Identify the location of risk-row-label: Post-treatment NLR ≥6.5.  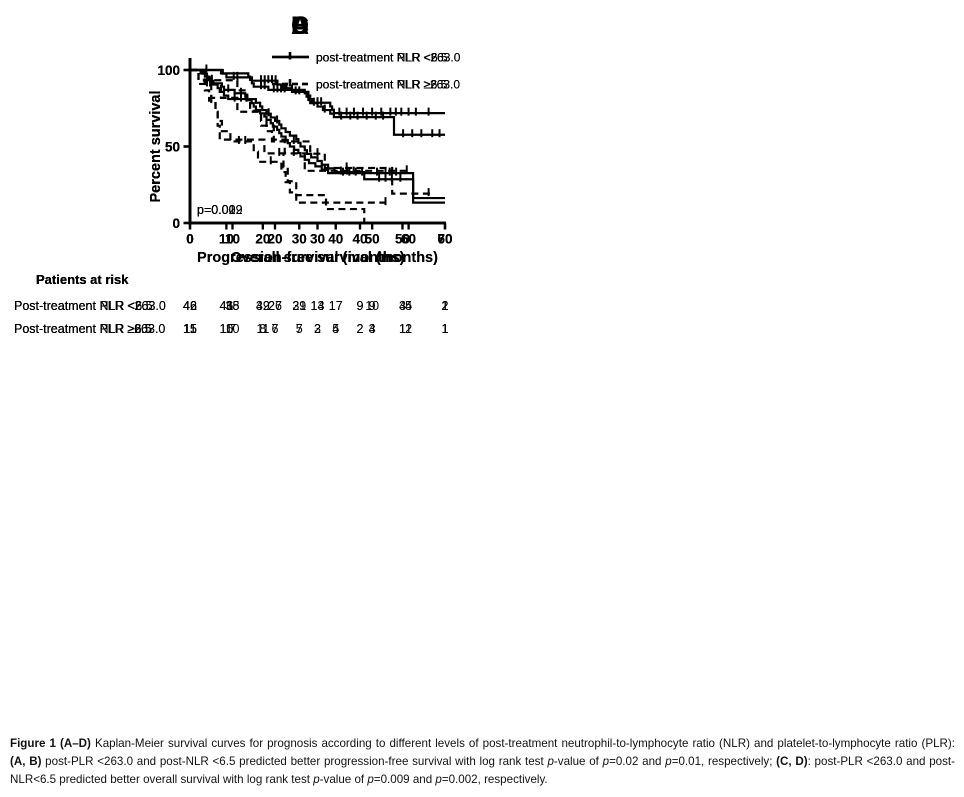
(83, 329).